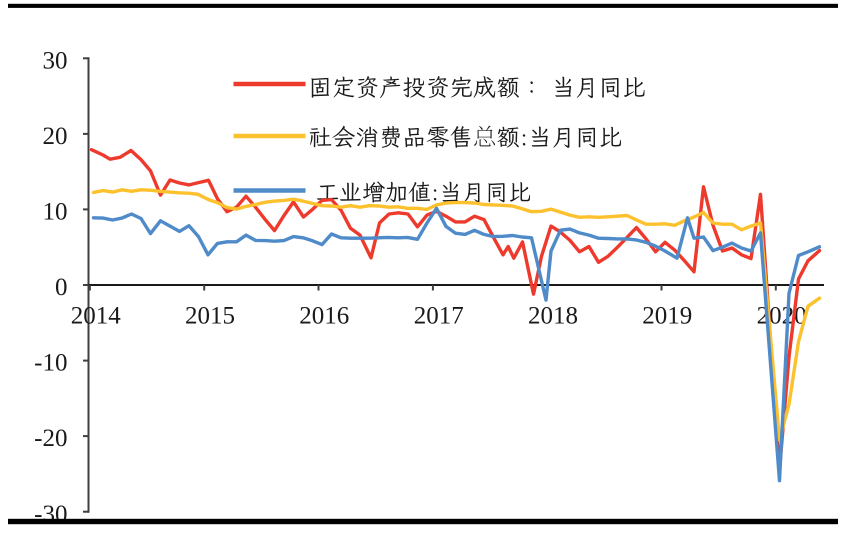 The image size is (844, 535). I want to click on svg-text: -10, so click(50, 363).